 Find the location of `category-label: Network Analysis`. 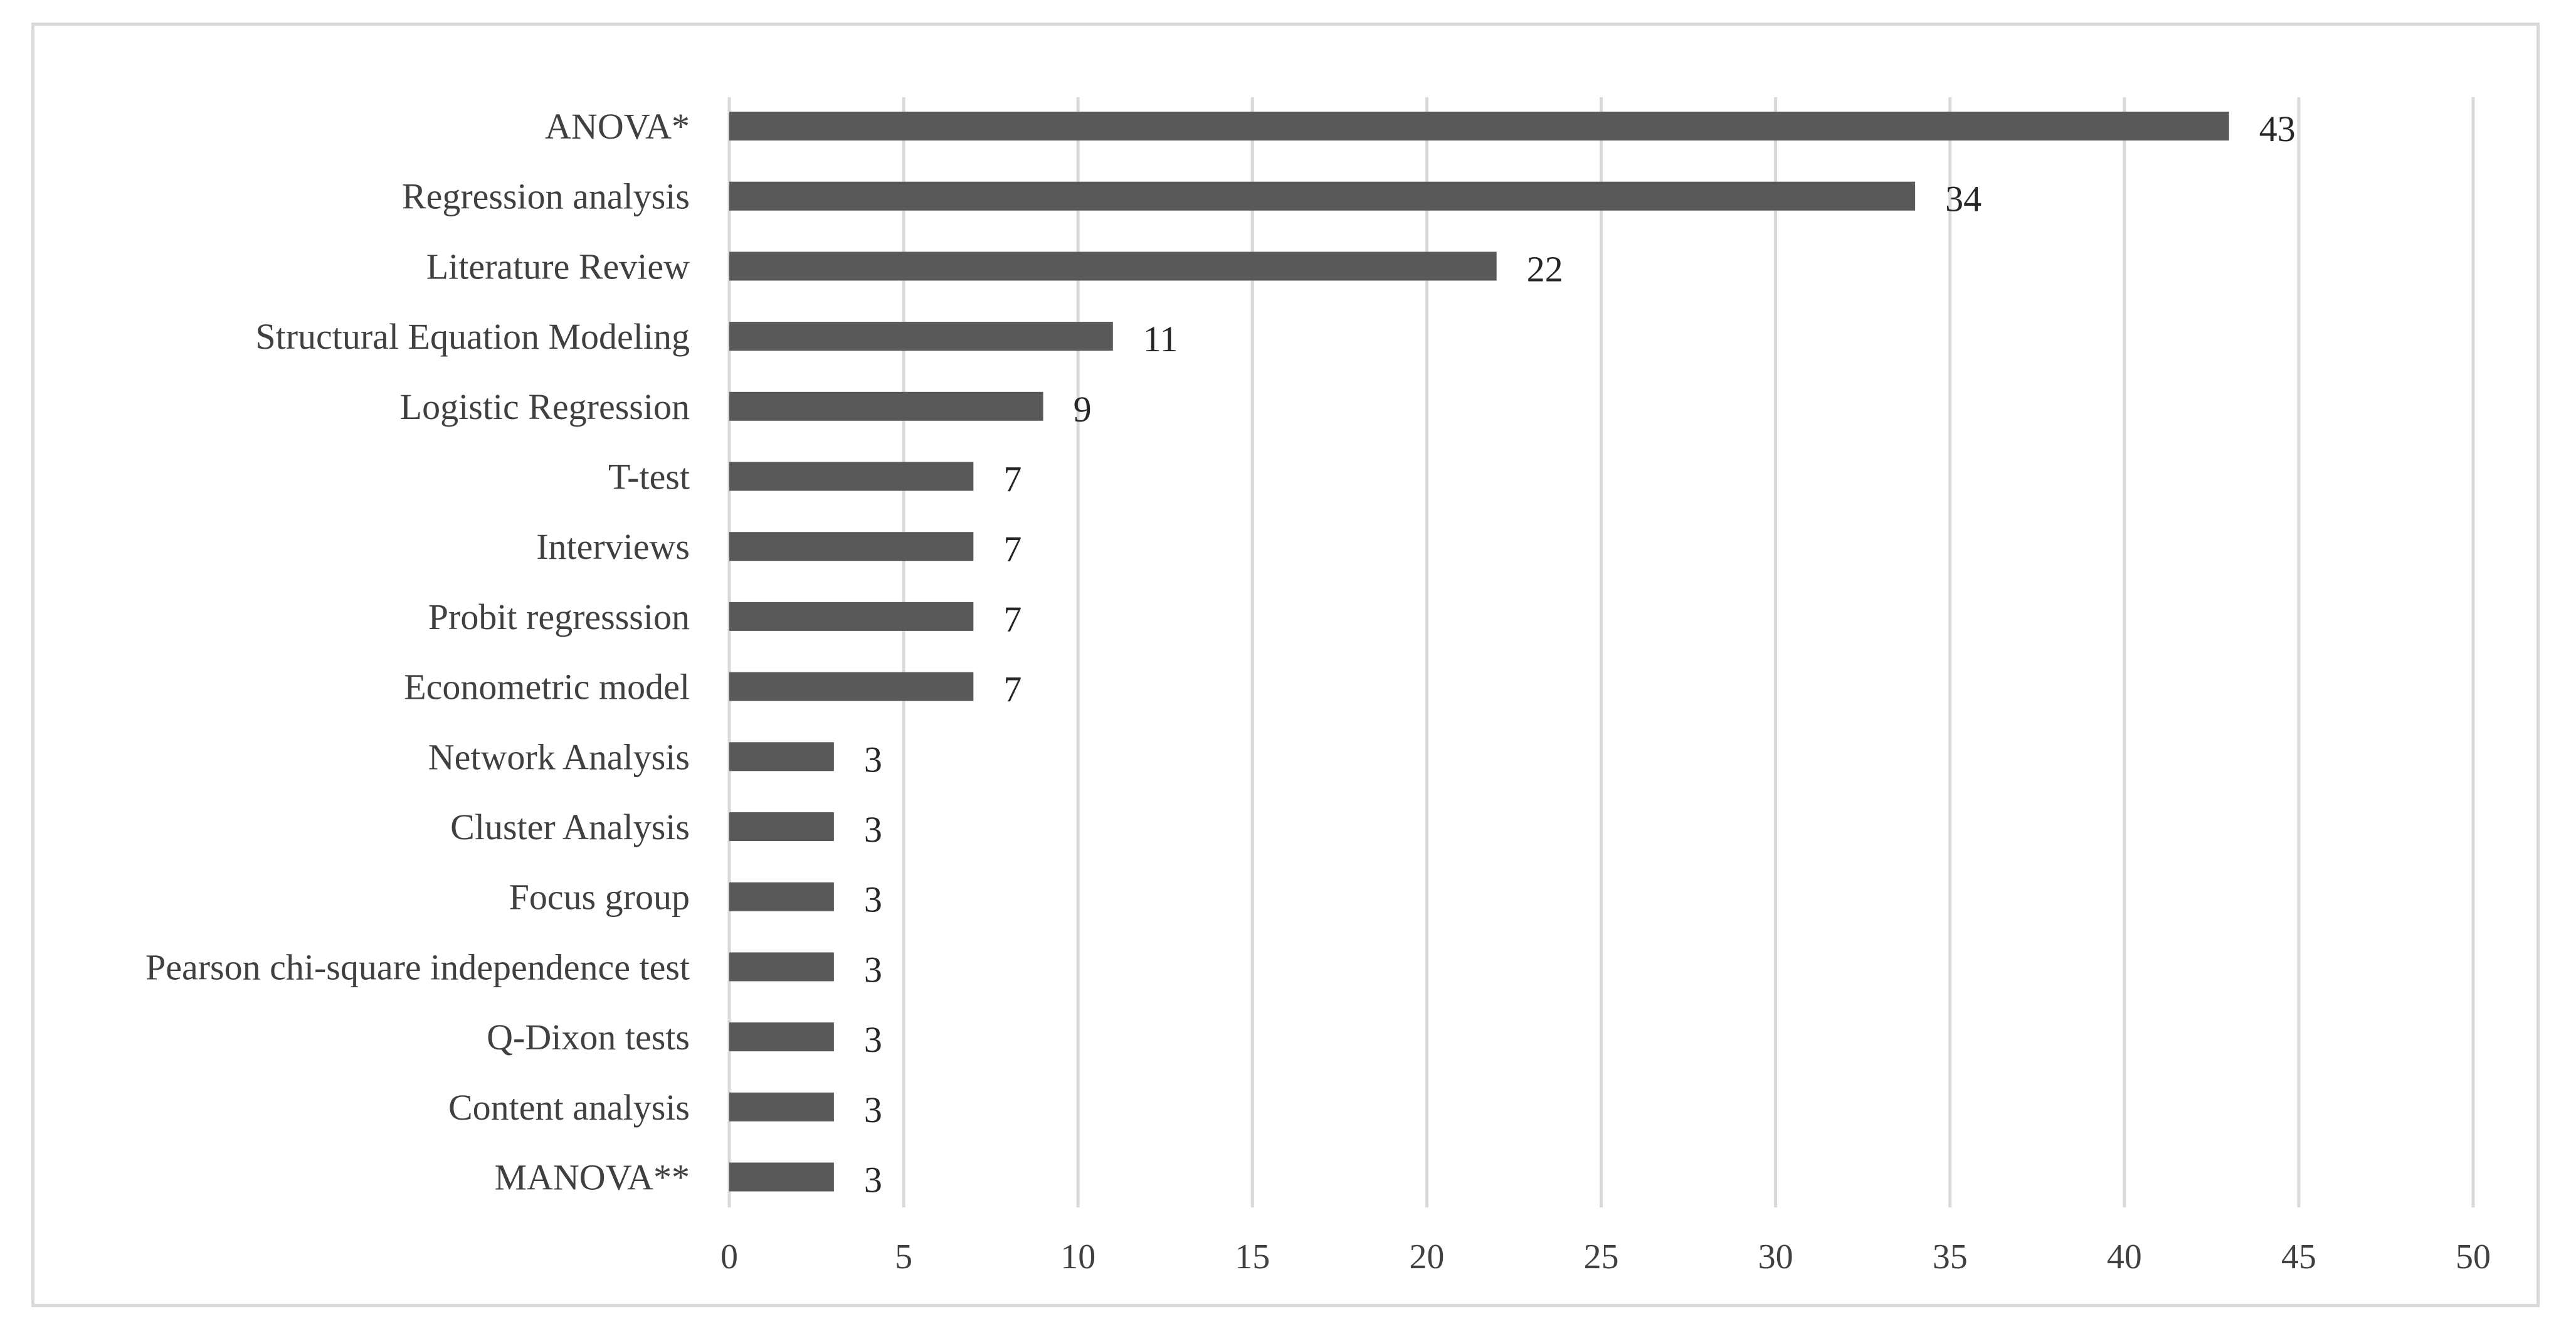

category-label: Network Analysis is located at coordinates (559, 756).